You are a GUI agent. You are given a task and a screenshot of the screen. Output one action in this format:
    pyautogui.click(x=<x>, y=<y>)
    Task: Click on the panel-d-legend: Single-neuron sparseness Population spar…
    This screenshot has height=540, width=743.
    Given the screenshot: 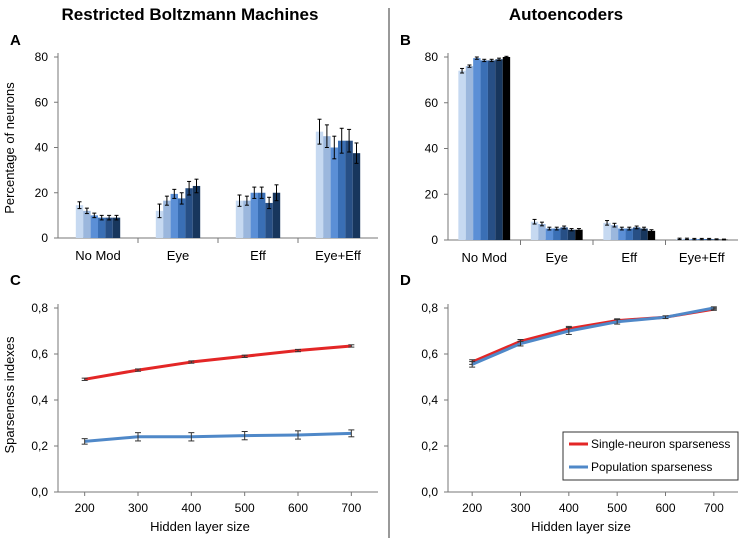 What is the action you would take?
    pyautogui.click(x=650, y=456)
    